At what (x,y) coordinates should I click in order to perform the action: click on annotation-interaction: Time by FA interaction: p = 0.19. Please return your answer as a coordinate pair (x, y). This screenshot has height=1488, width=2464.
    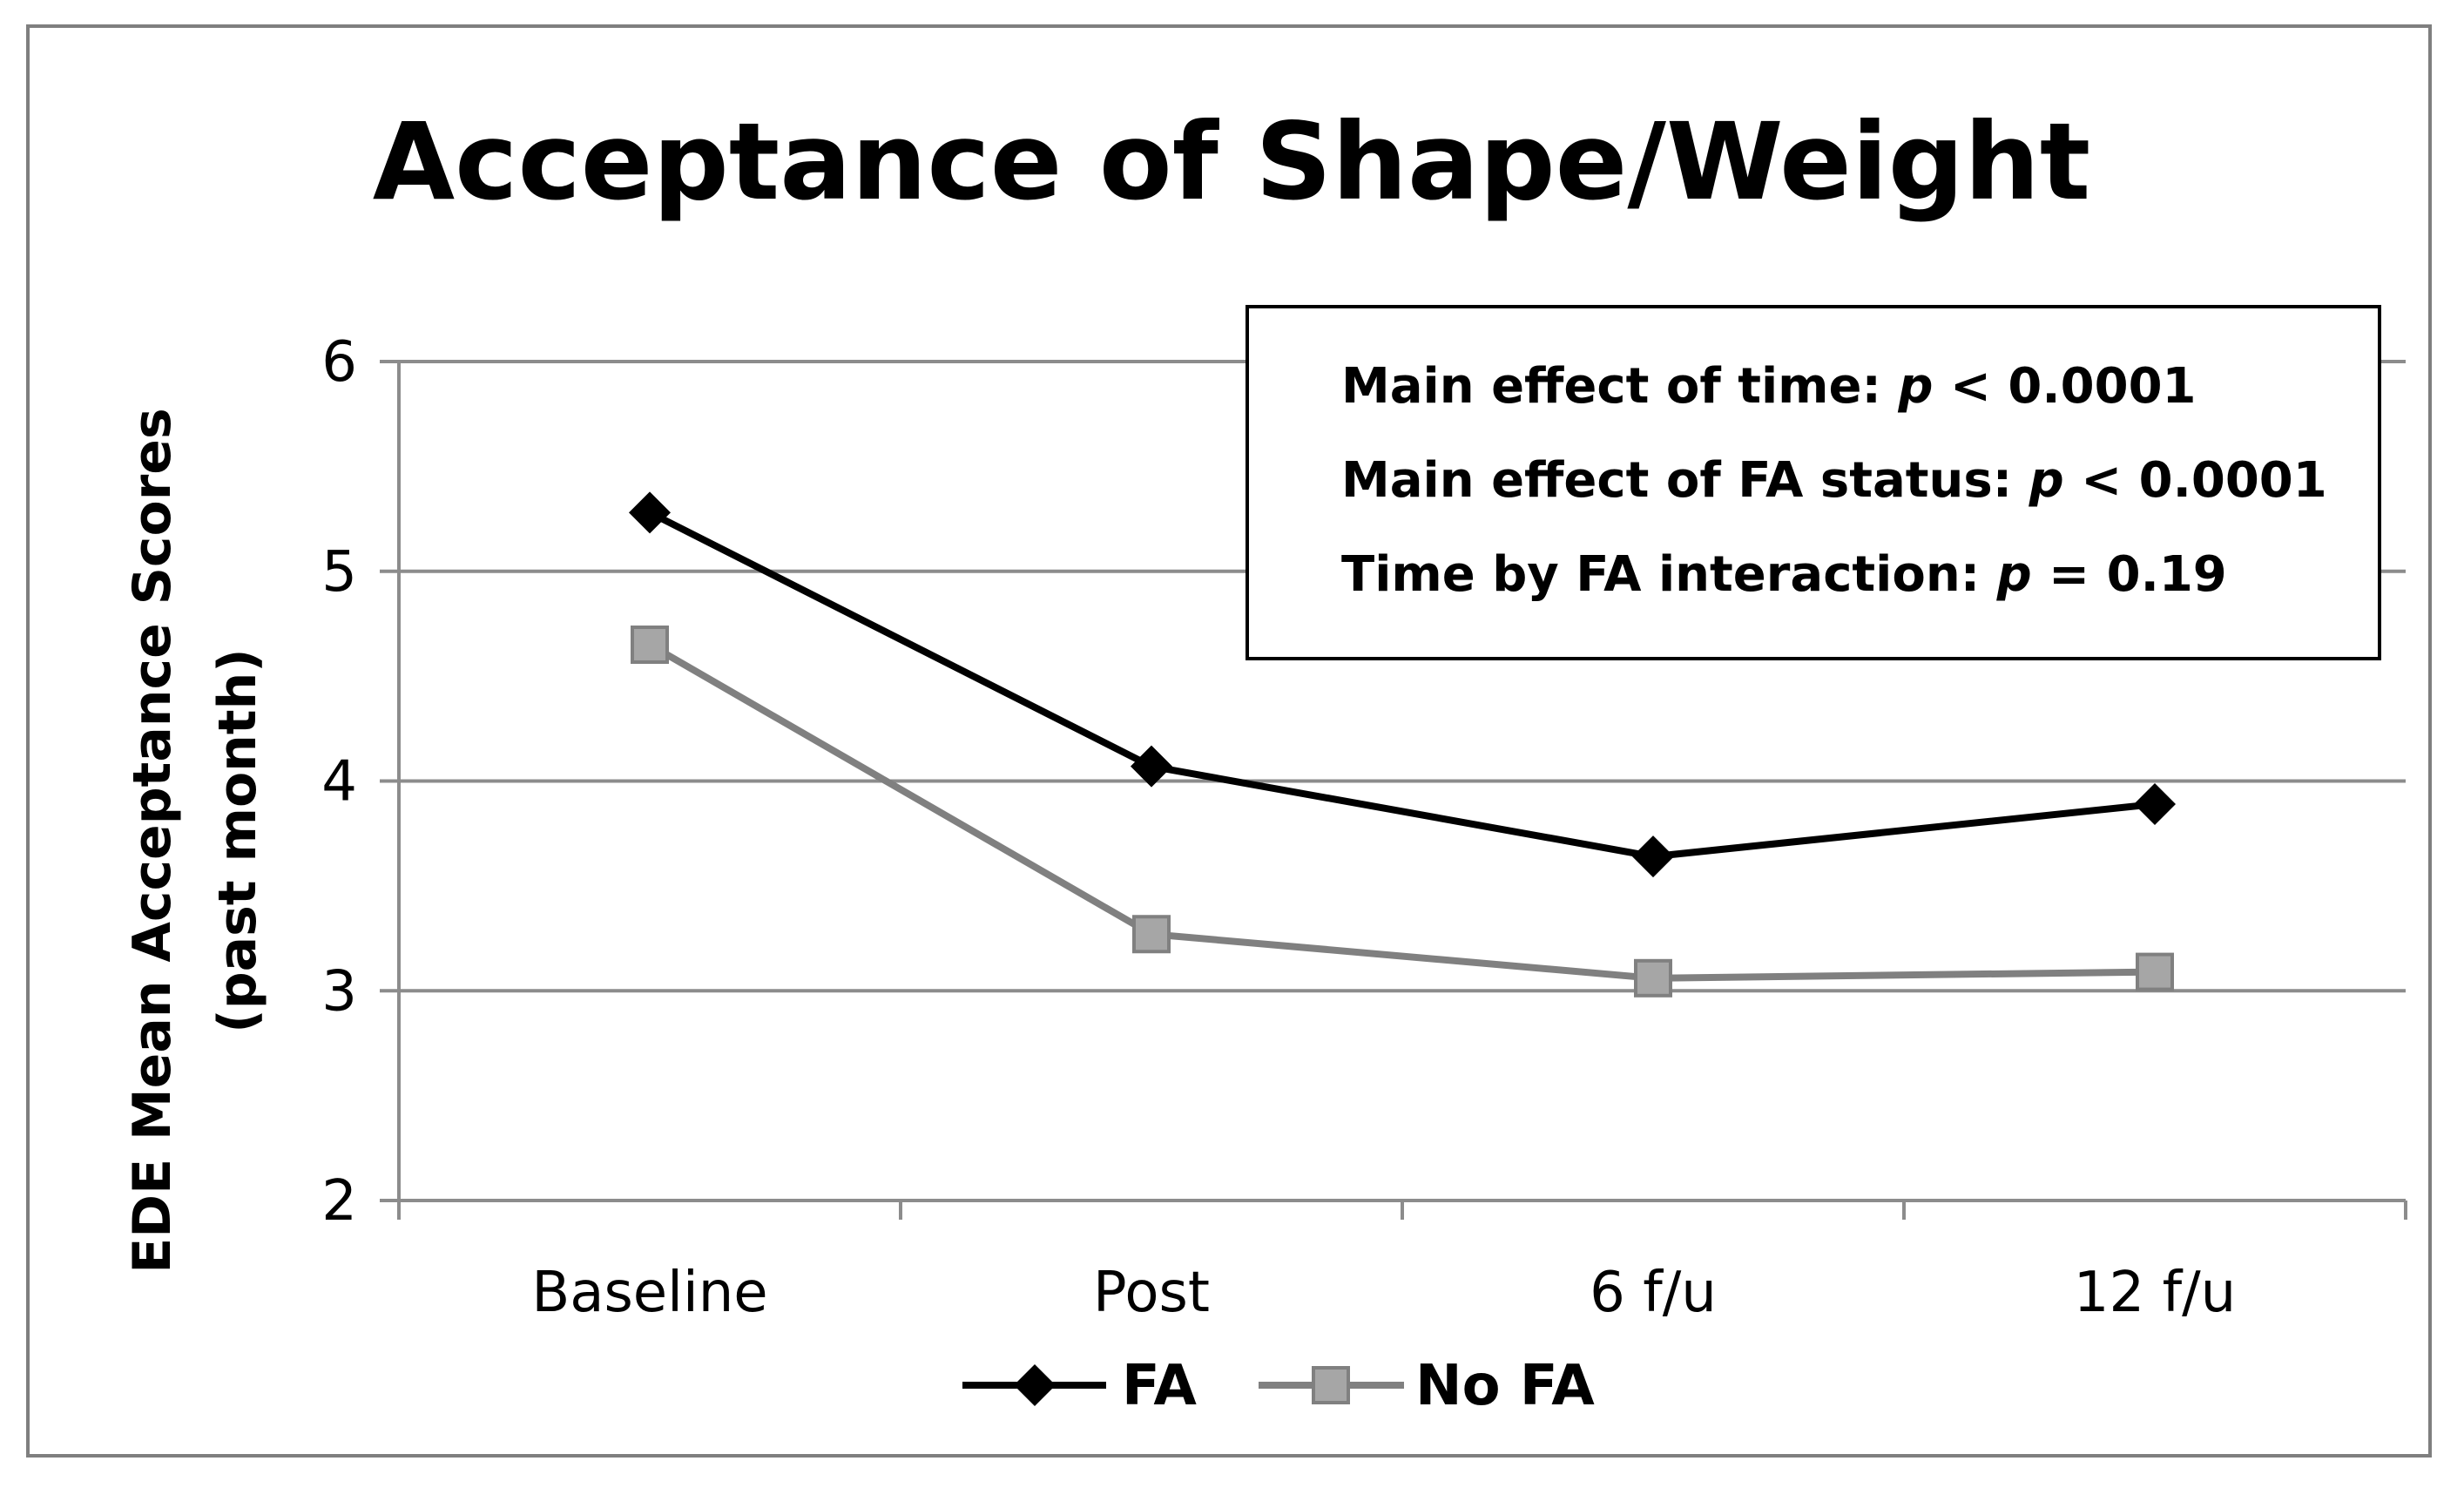
    Looking at the image, I should click on (1784, 574).